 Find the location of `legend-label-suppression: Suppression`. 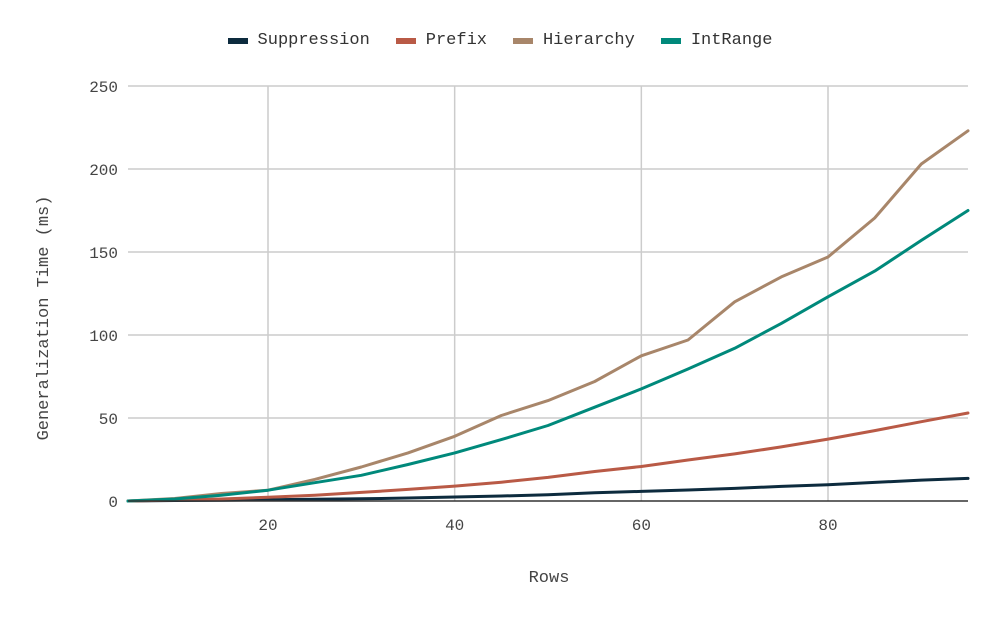

legend-label-suppression: Suppression is located at coordinates (313, 40).